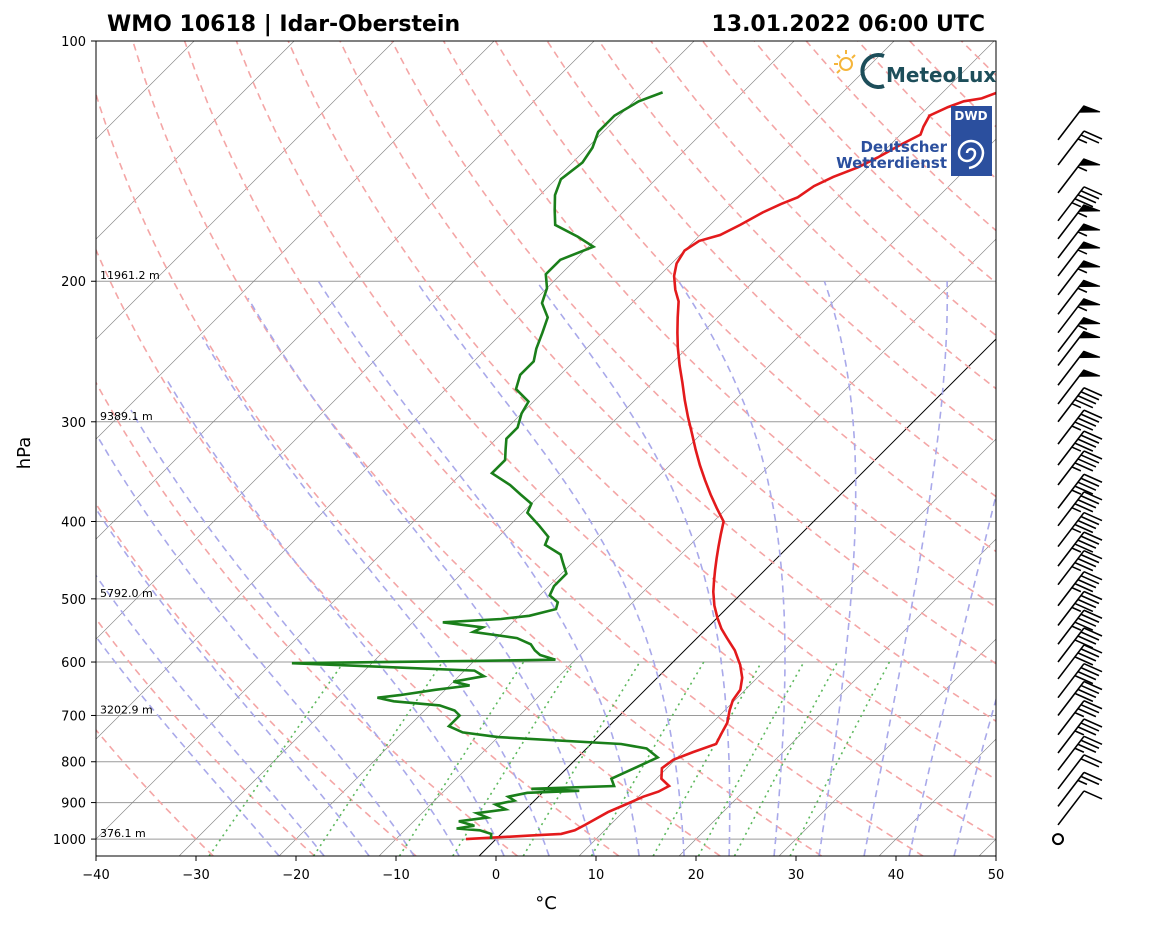 The image size is (1160, 925). Describe the element at coordinates (546, 903) in the screenshot. I see `x-axis-label: °C` at that location.